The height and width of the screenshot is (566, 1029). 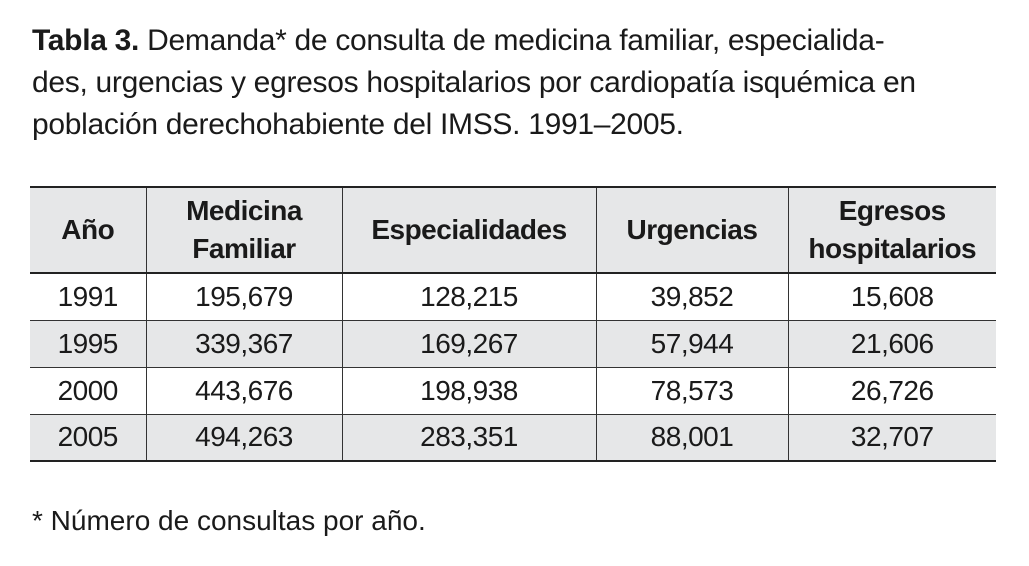 What do you see at coordinates (86, 40) in the screenshot?
I see `caption-label: Tabla 3.` at bounding box center [86, 40].